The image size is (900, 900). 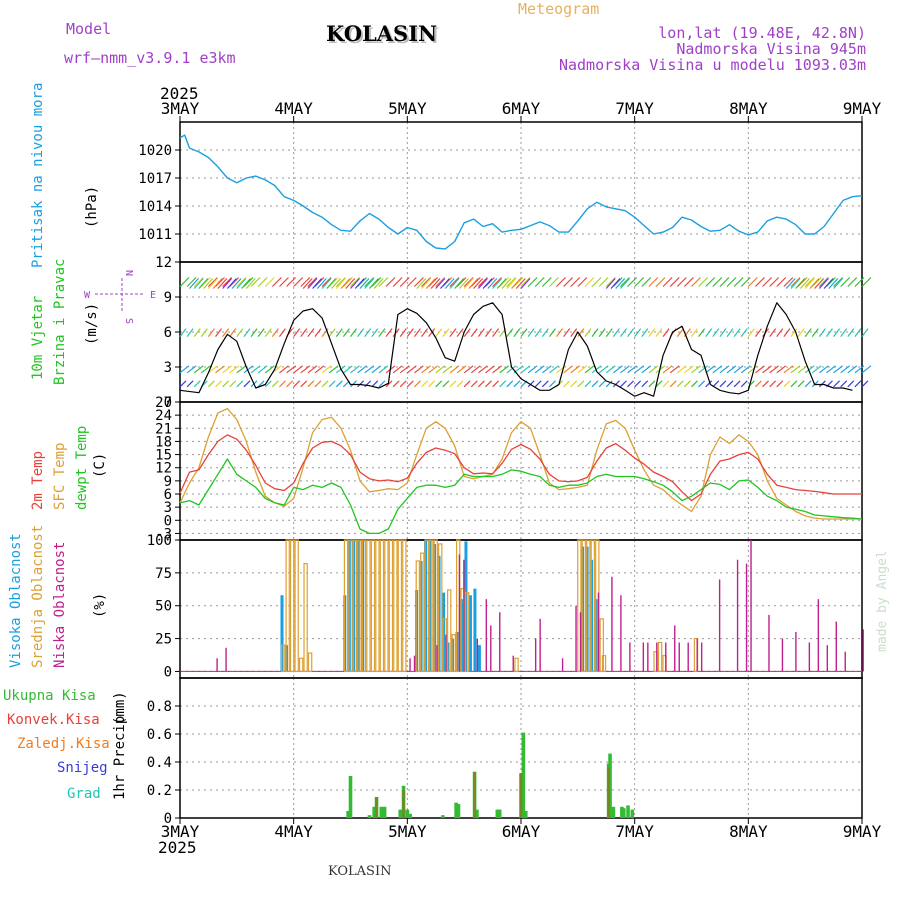 I want to click on pressure-line, so click(x=521, y=192).